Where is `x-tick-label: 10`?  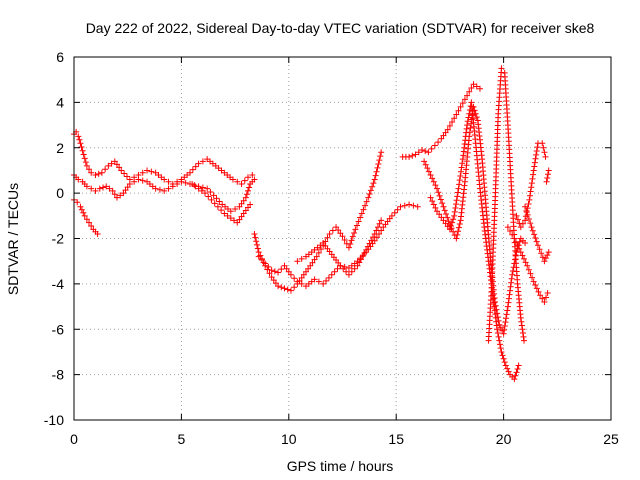
x-tick-label: 10 is located at coordinates (289, 439).